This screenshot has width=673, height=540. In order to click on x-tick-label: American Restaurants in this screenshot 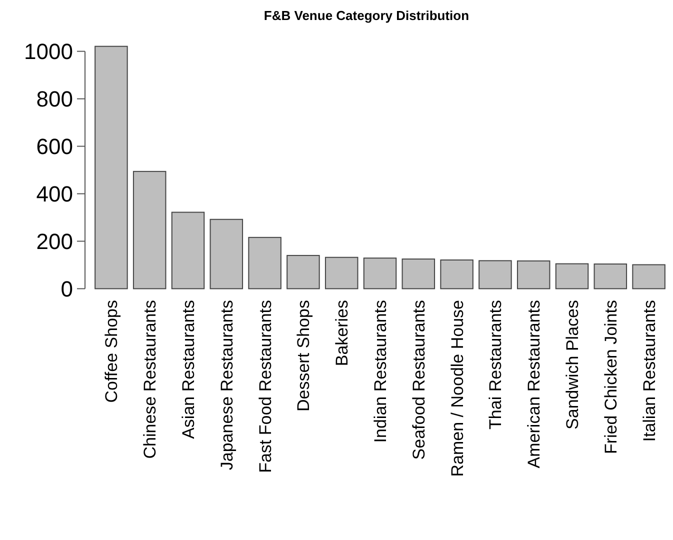, I will do `click(534, 384)`.